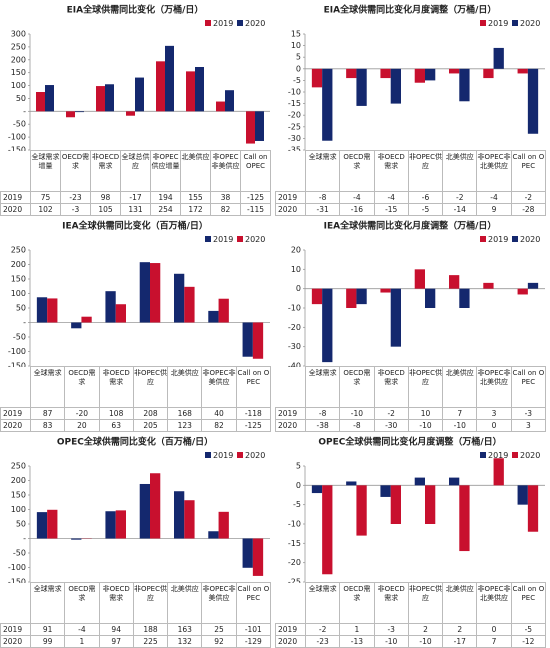  What do you see at coordinates (219, 387) in the screenshot?
I see `category-label: 非OPEC非美供应` at bounding box center [219, 387].